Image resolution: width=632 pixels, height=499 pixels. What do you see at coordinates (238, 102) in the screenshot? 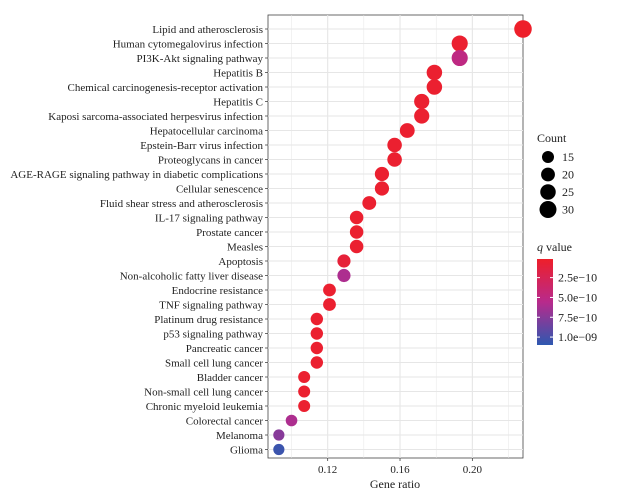
I see `y-tick-label: Hepatitis C` at bounding box center [238, 102].